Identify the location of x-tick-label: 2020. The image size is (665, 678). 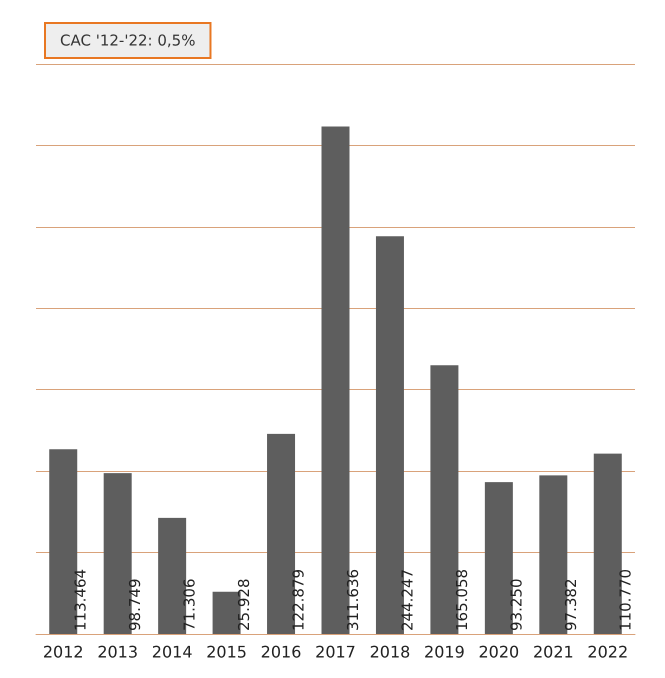
(499, 652).